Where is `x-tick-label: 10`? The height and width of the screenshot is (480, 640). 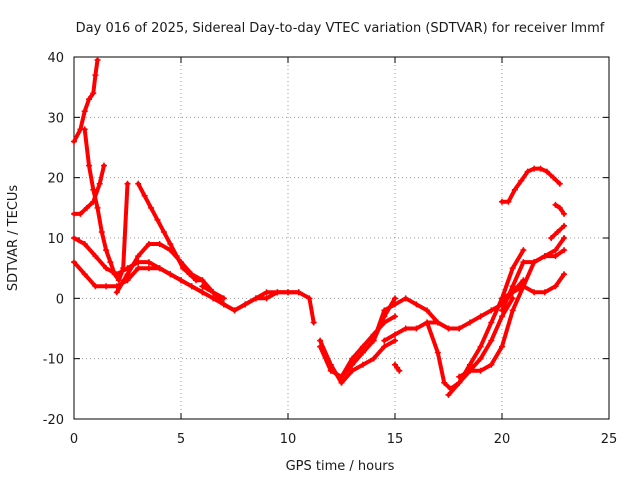
x-tick-label: 10 is located at coordinates (288, 439).